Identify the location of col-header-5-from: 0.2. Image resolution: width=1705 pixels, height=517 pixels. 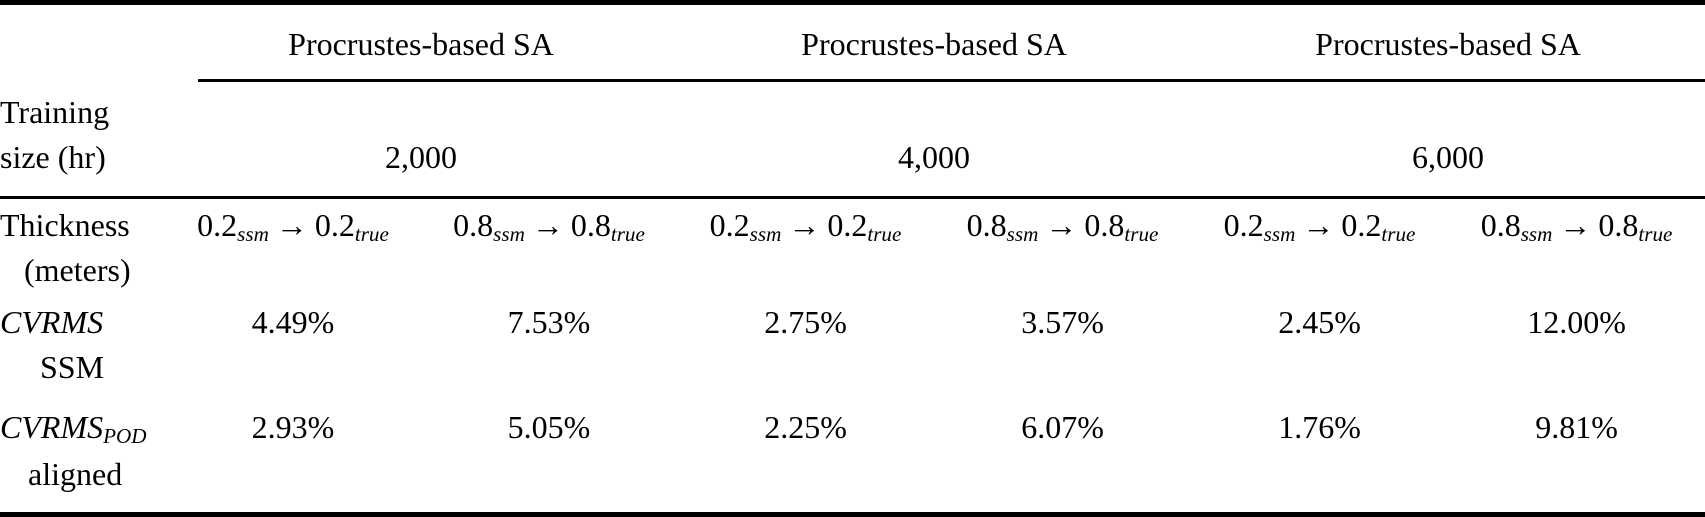
(1243, 225).